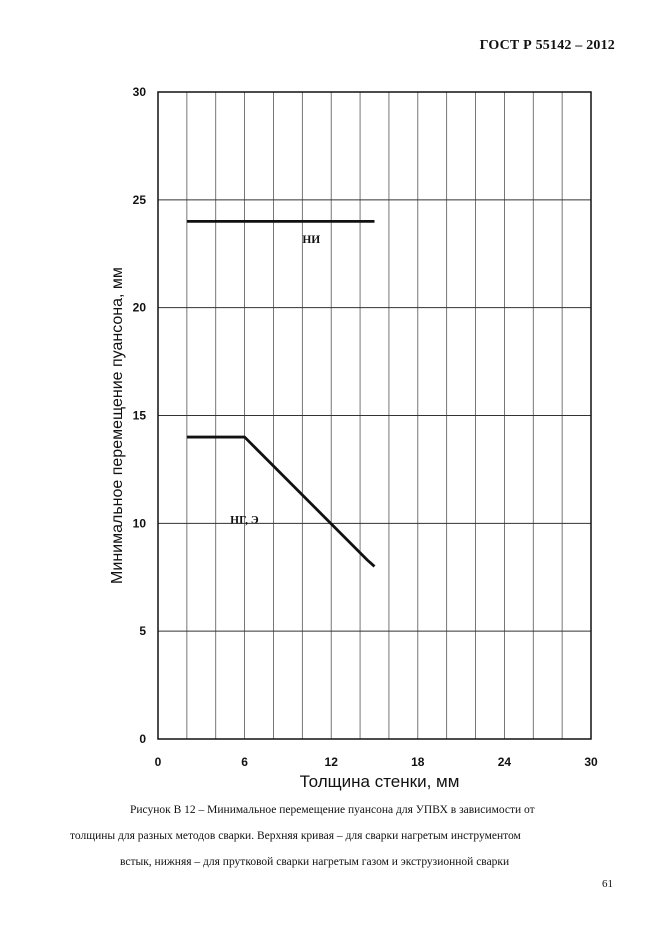 This screenshot has height=935, width=661. I want to click on page-number: 61, so click(607, 884).